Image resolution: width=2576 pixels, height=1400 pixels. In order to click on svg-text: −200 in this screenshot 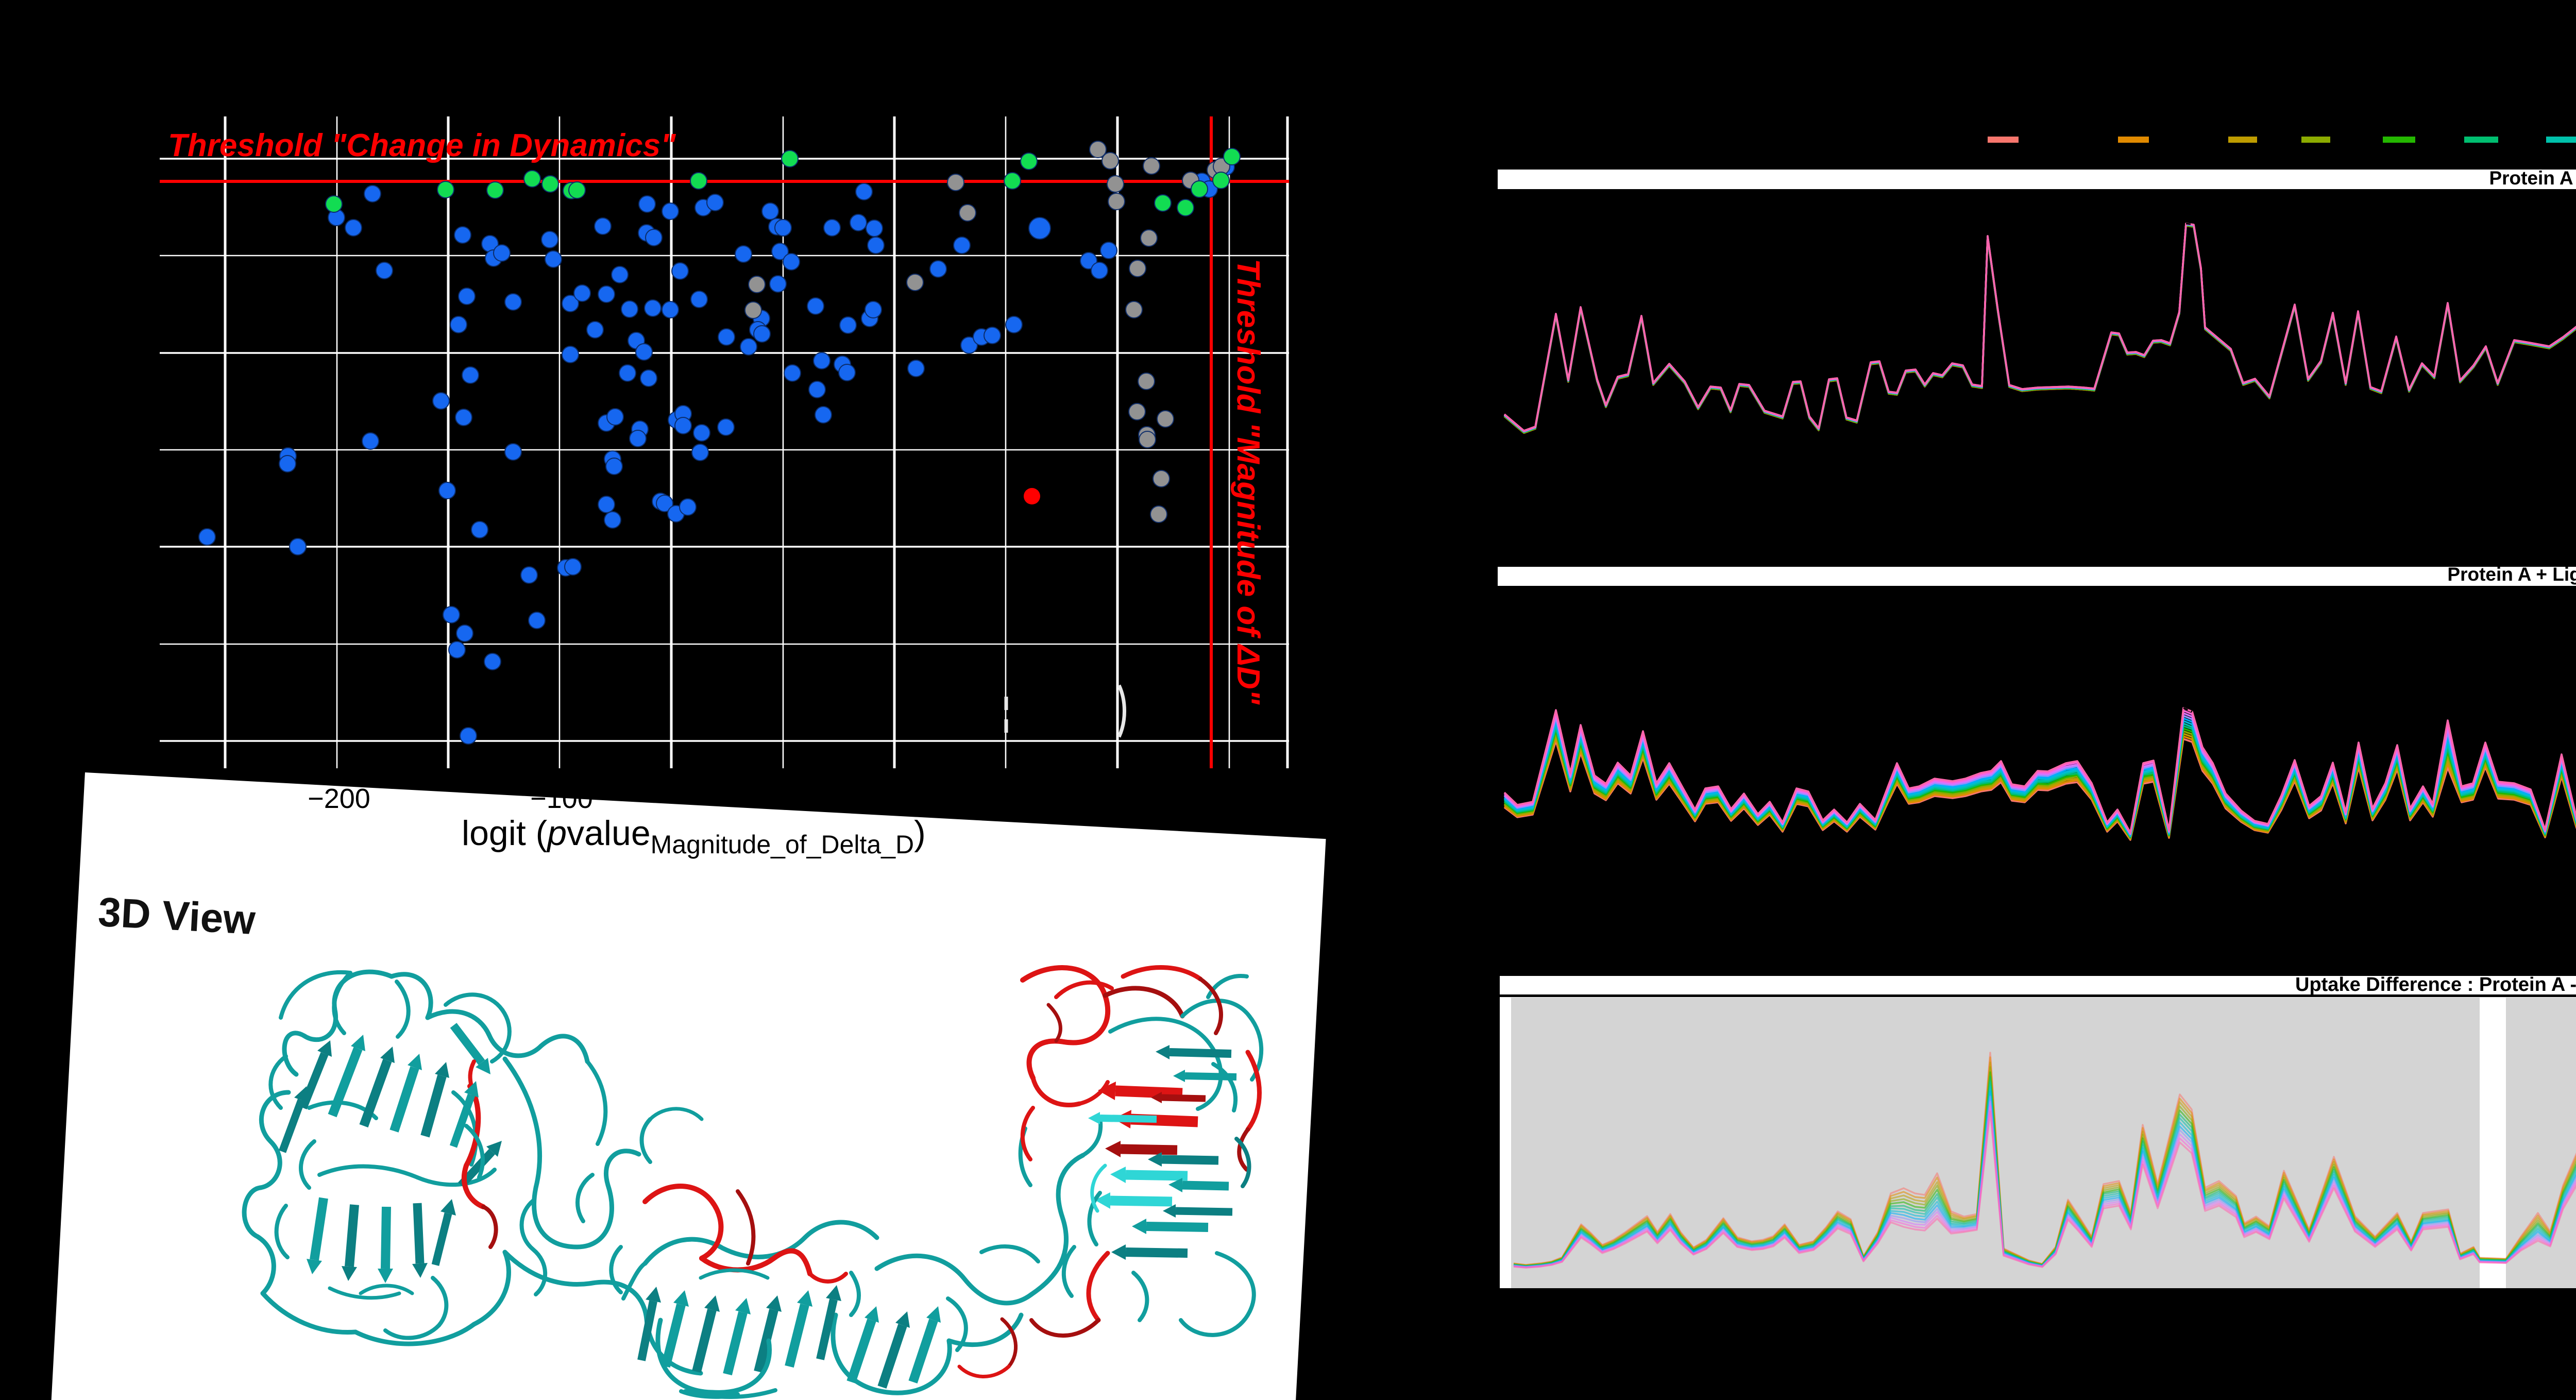, I will do `click(339, 798)`.